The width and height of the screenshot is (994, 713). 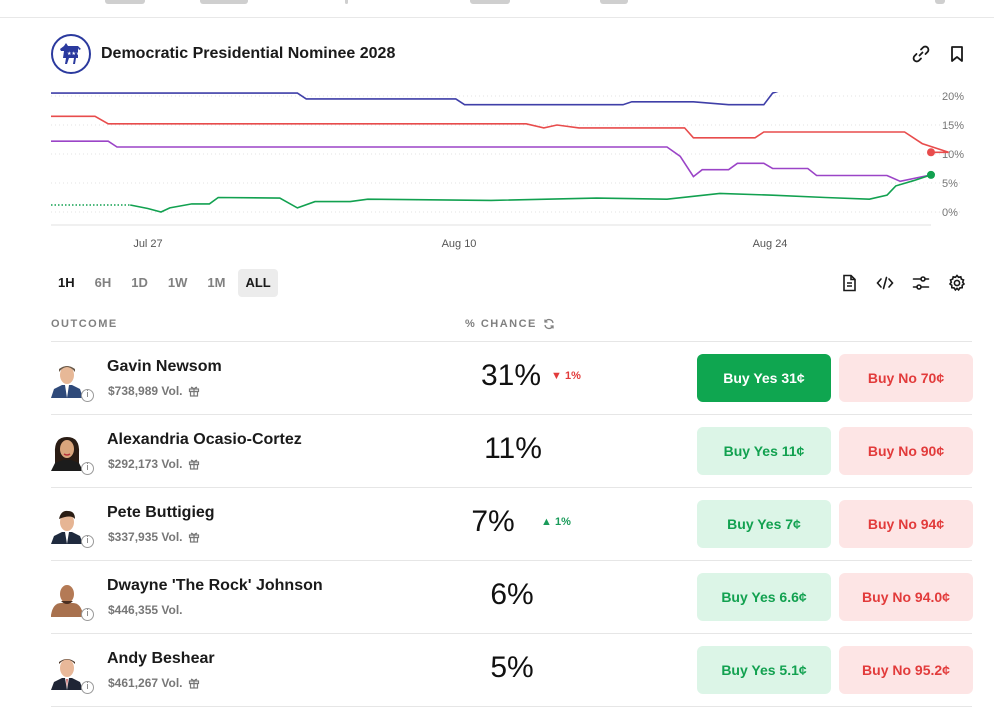 What do you see at coordinates (66, 282) in the screenshot?
I see `timeframe-1h: 1H` at bounding box center [66, 282].